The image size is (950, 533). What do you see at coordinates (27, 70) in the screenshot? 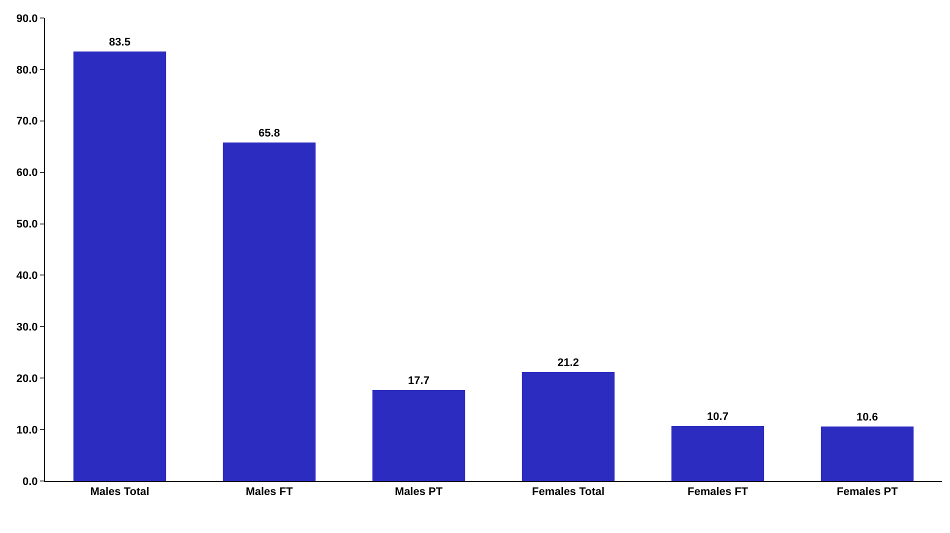
I see `y-tick-label: 80.0` at bounding box center [27, 70].